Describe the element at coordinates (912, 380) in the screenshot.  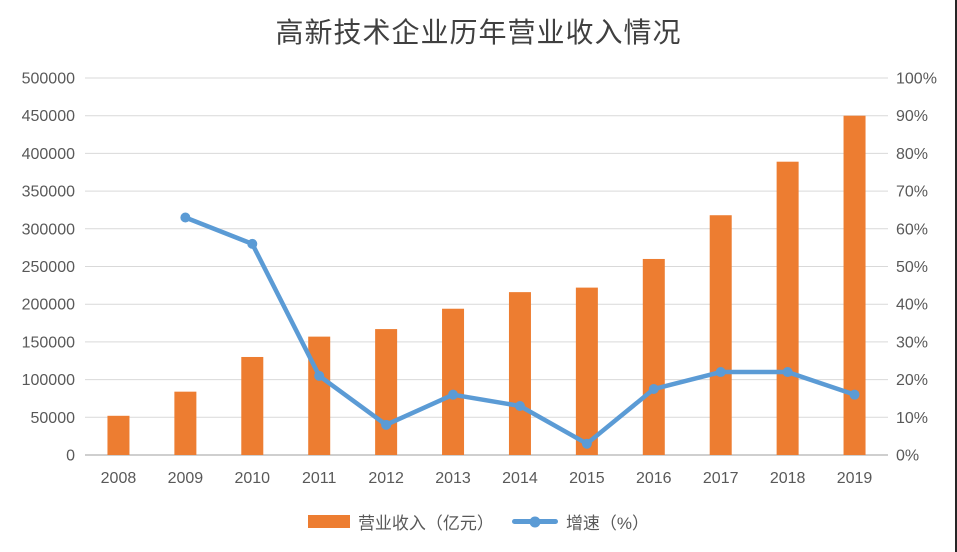
I see `right-axis-tick-label: 20%` at that location.